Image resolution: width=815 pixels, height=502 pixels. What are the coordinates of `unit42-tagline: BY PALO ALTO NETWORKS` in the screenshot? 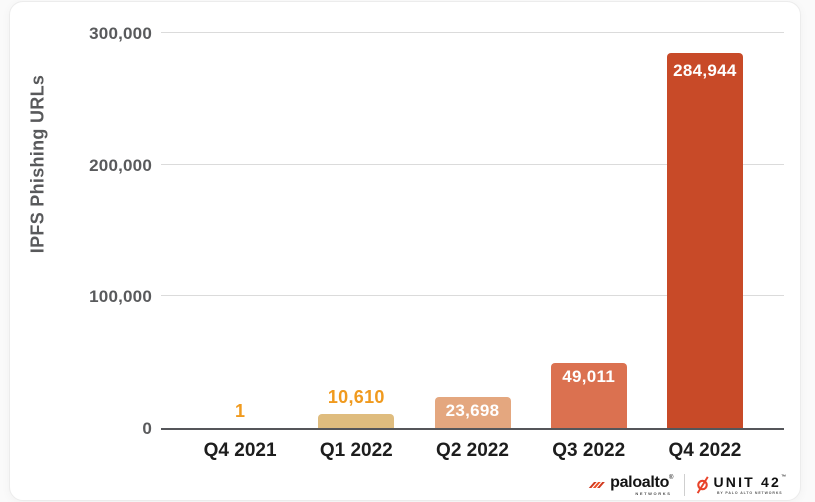 It's located at (749, 493).